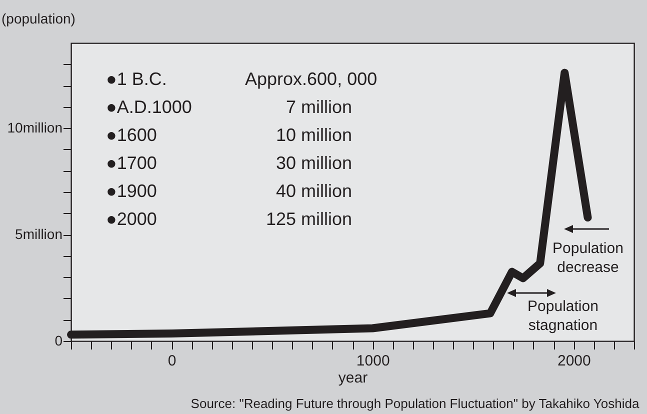 The image size is (647, 414). Describe the element at coordinates (58, 340) in the screenshot. I see `y-tick-label: 0` at that location.